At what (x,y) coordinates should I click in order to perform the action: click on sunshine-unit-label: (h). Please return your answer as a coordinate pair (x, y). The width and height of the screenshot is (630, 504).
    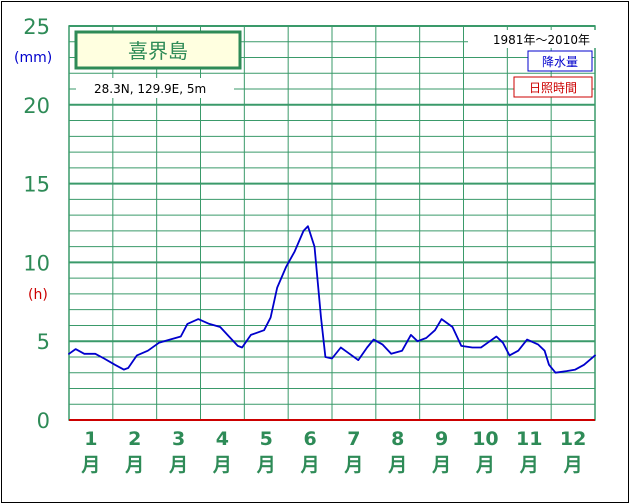
    Looking at the image, I should click on (38, 295).